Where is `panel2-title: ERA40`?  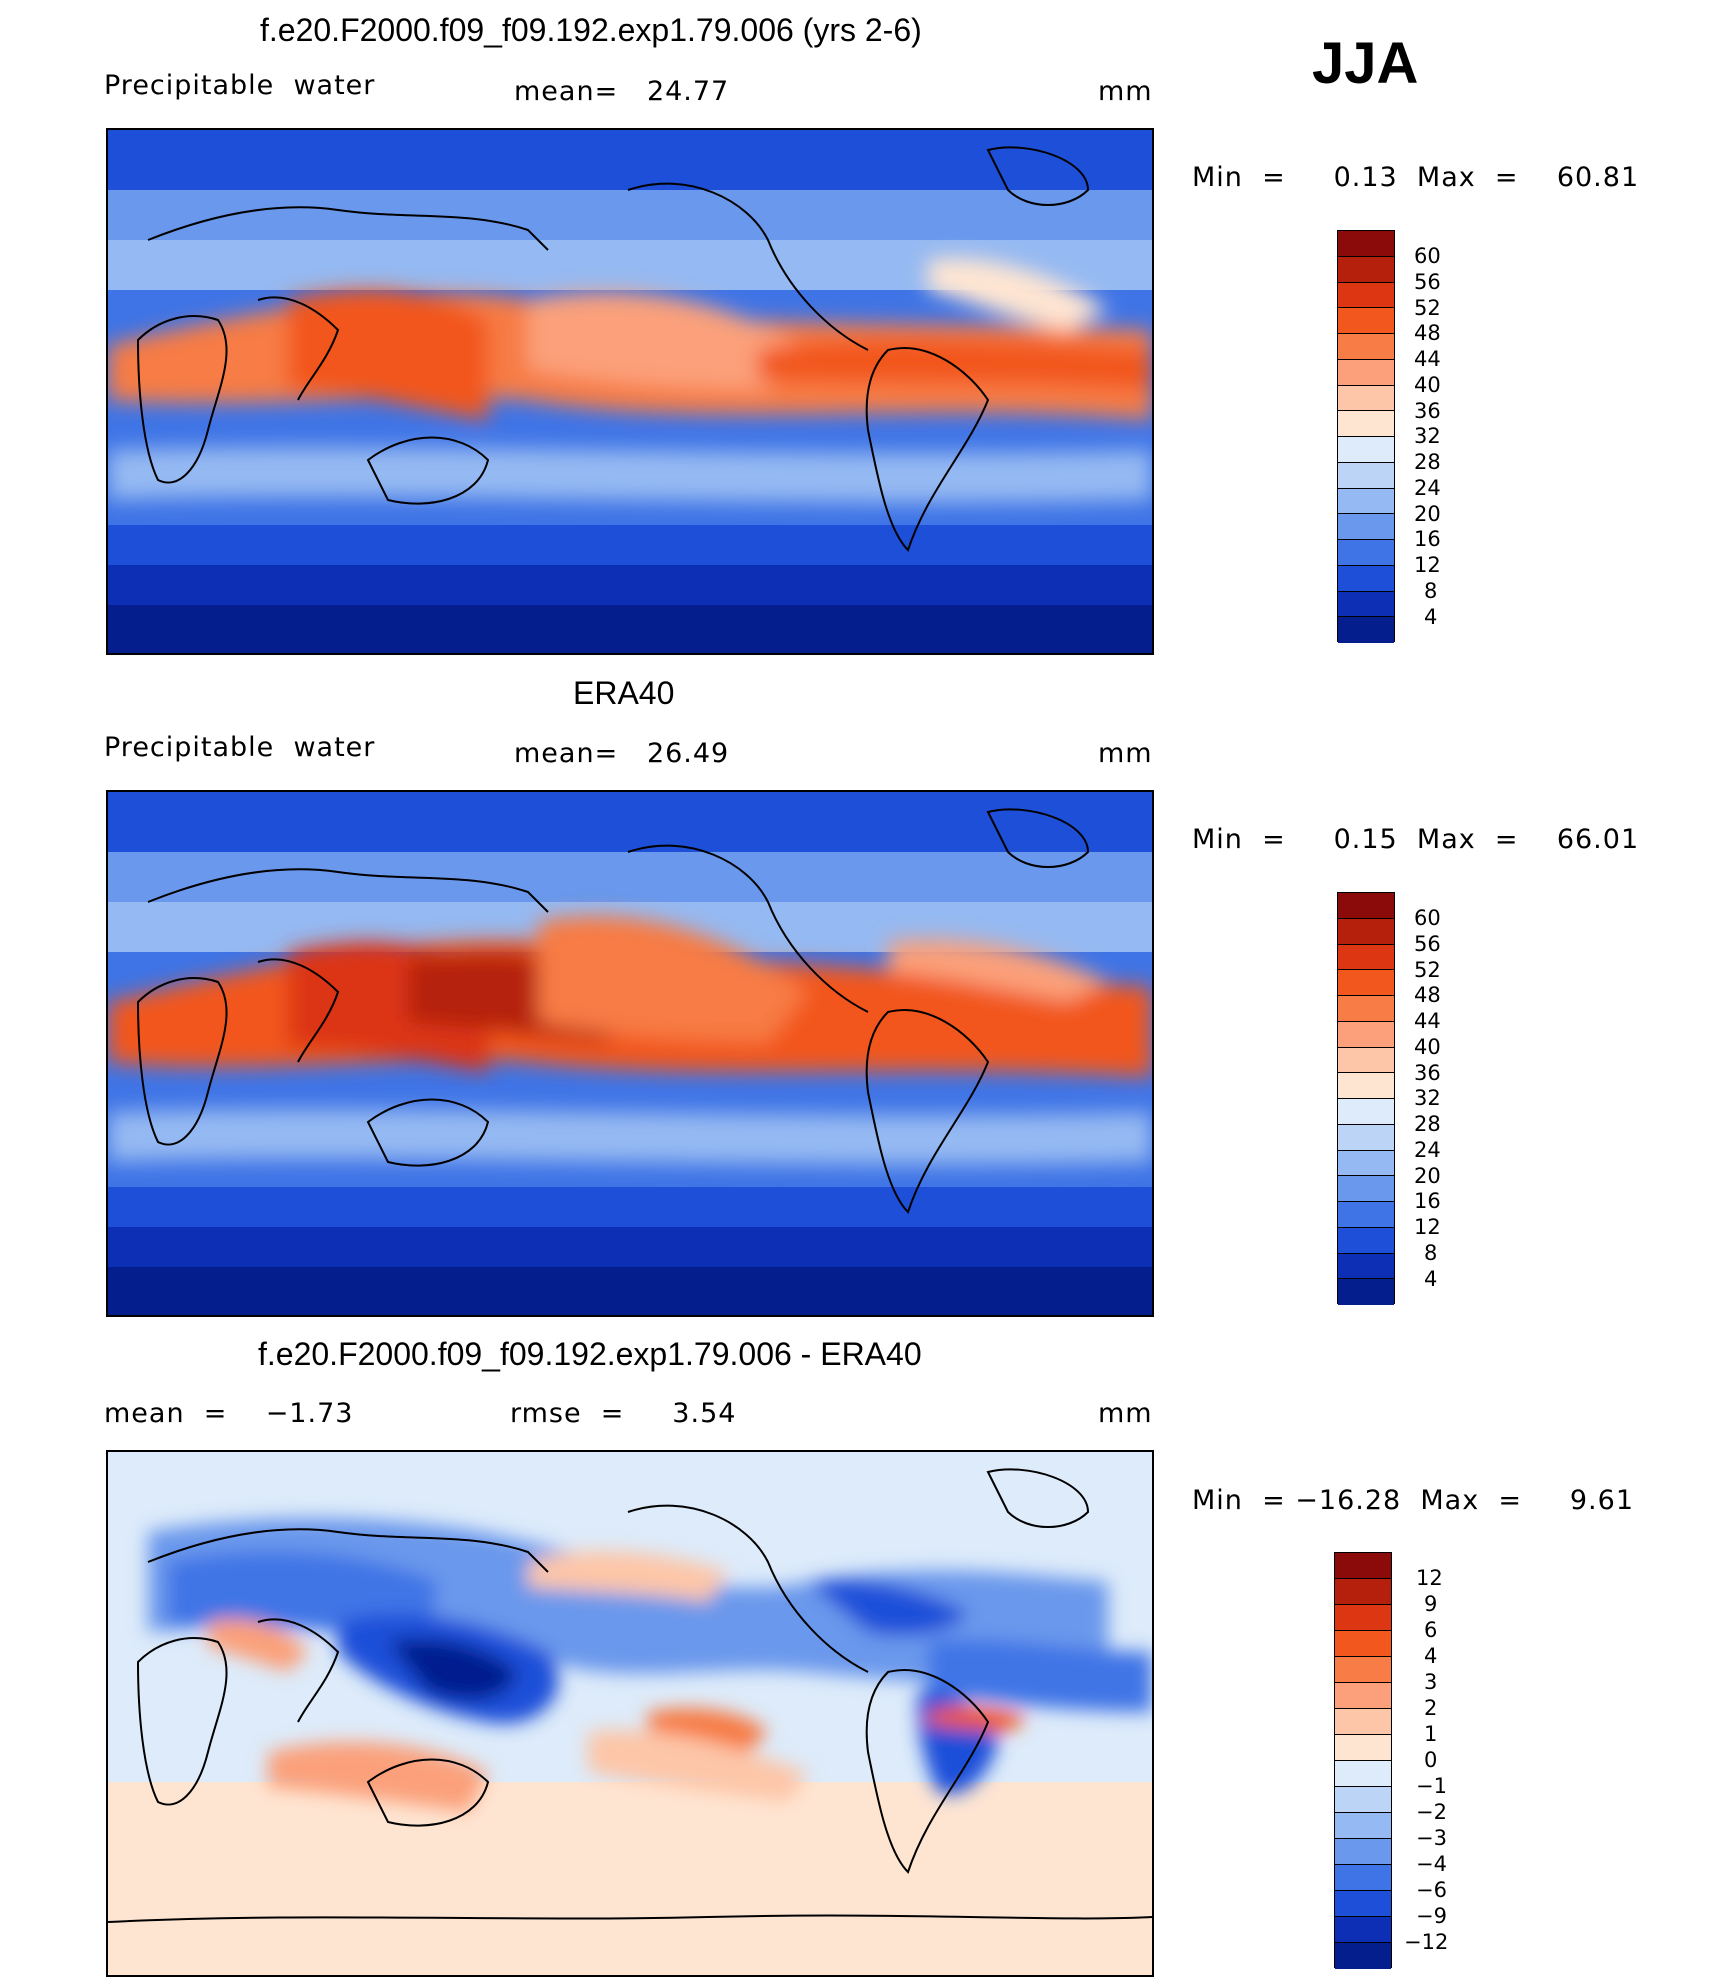 panel2-title: ERA40 is located at coordinates (624, 693).